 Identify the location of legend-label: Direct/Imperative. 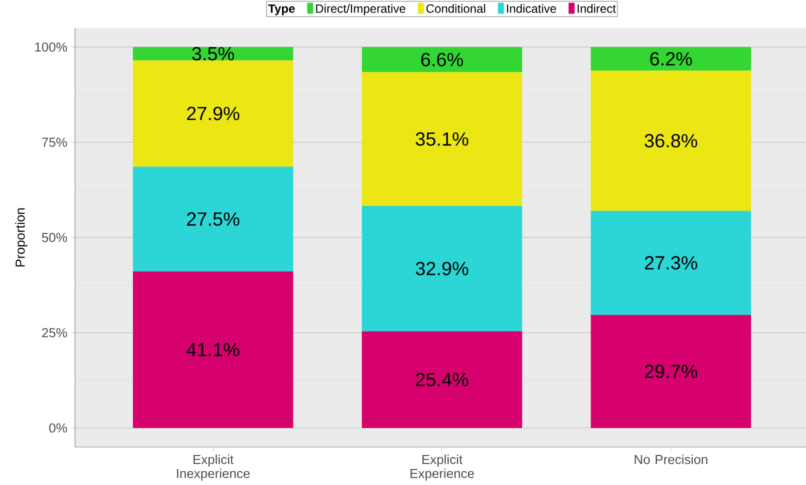
(361, 10).